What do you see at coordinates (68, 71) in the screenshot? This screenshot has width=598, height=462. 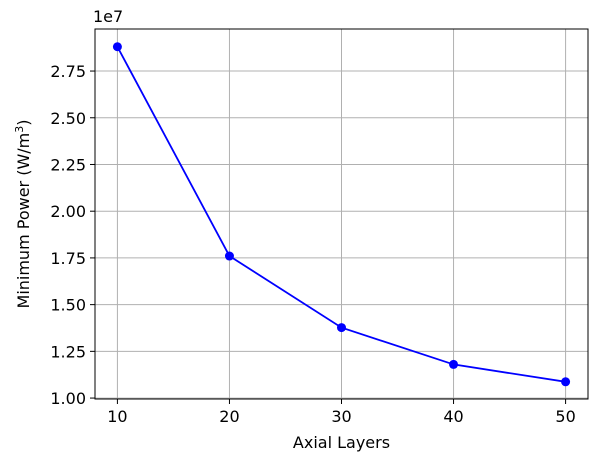 I see `y-tick-label-7: 2.75` at bounding box center [68, 71].